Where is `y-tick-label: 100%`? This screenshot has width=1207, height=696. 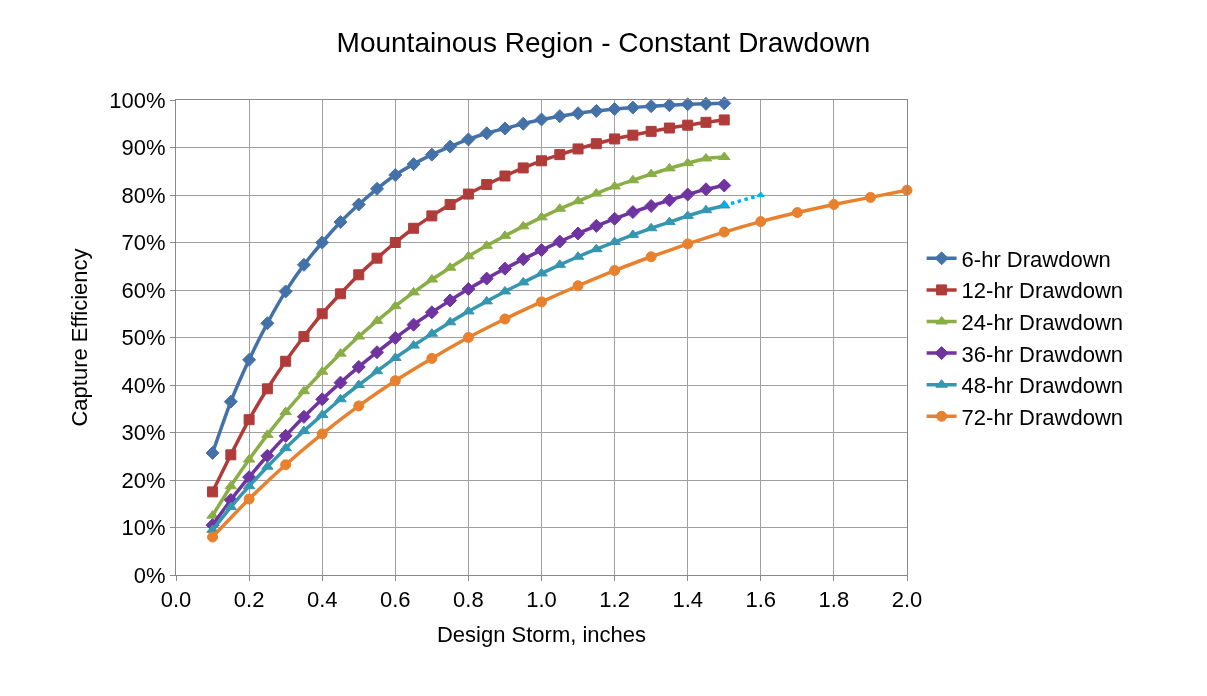 y-tick-label: 100% is located at coordinates (137, 100).